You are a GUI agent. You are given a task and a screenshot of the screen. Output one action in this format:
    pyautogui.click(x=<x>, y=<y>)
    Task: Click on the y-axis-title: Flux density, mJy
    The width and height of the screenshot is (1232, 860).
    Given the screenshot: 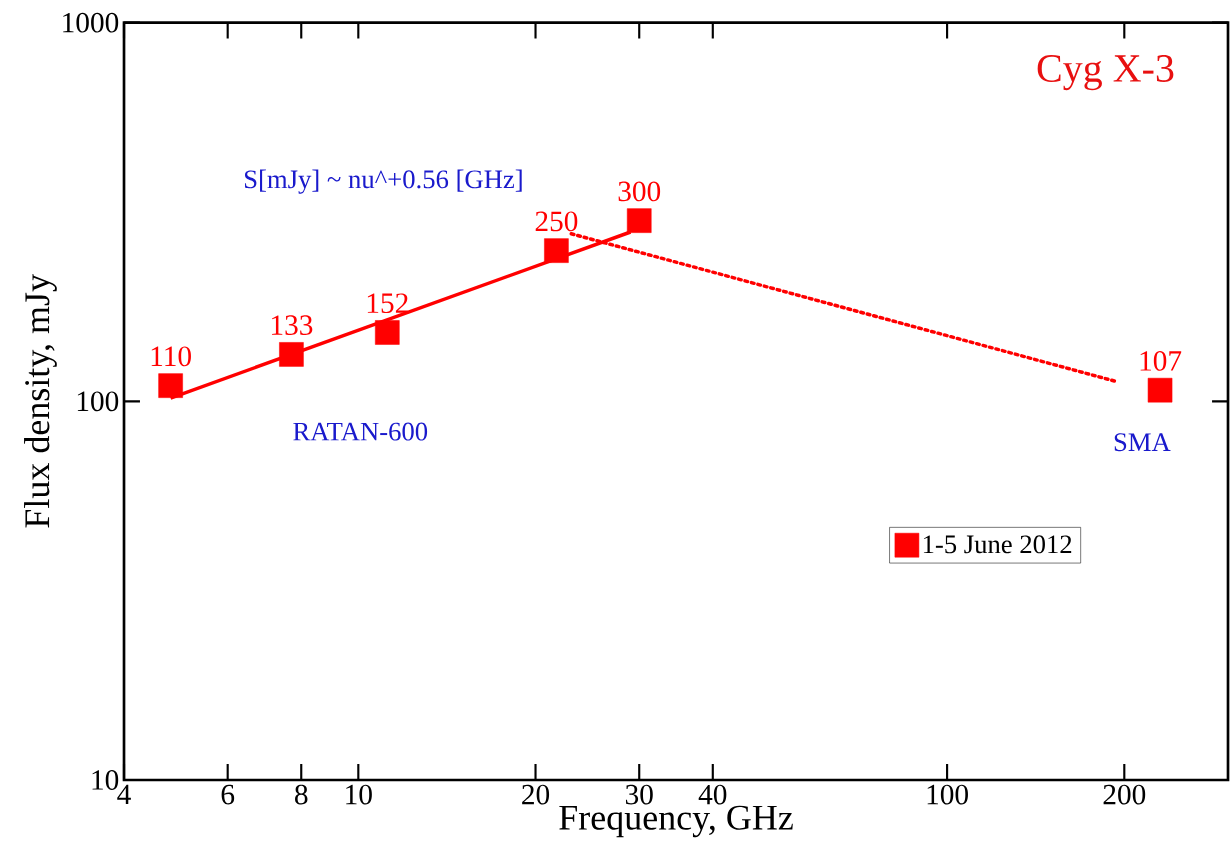 What is the action you would take?
    pyautogui.click(x=40, y=401)
    